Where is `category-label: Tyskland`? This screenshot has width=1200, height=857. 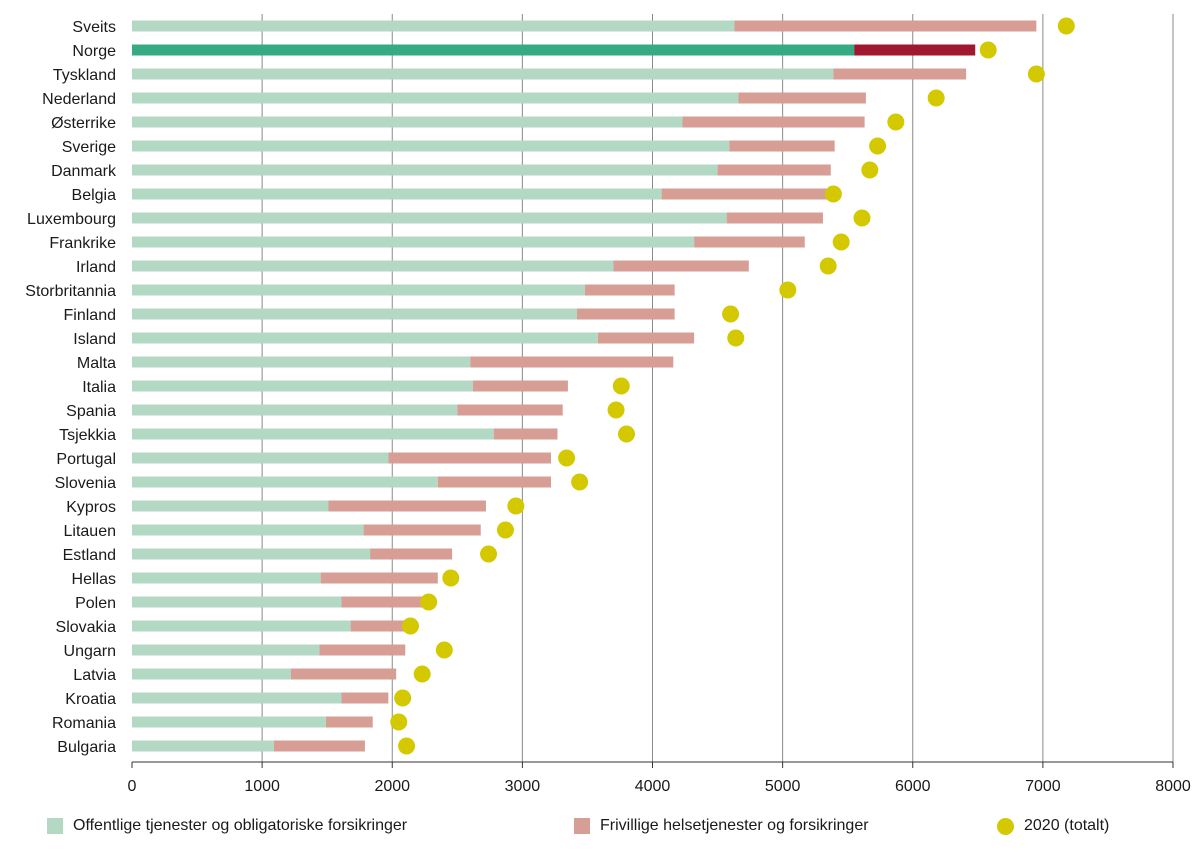
category-label: Tyskland is located at coordinates (84, 75).